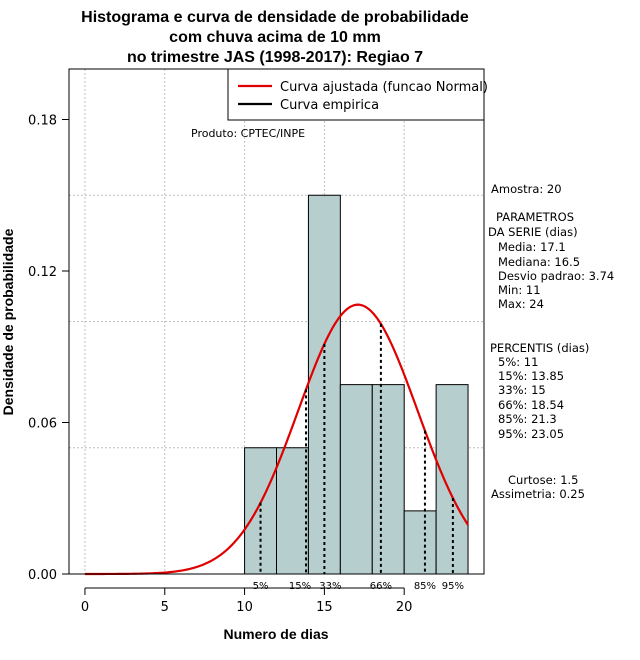  What do you see at coordinates (533, 232) in the screenshot?
I see `params-header-2: DA SERIE (dias)` at bounding box center [533, 232].